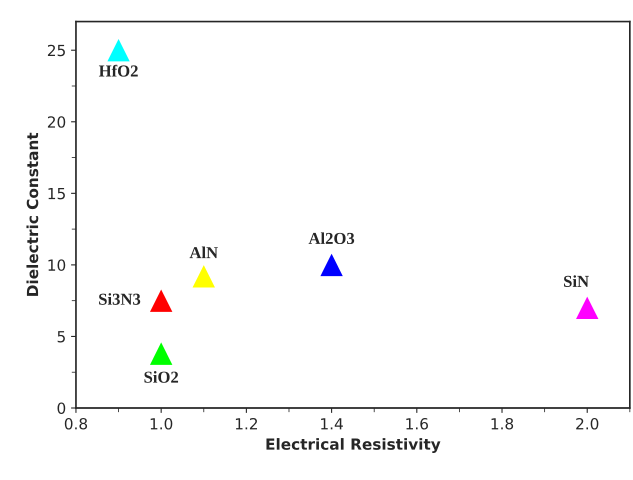 Image resolution: width=633 pixels, height=480 pixels. What do you see at coordinates (61, 336) in the screenshot?
I see `y-tick-label: 5` at bounding box center [61, 336].